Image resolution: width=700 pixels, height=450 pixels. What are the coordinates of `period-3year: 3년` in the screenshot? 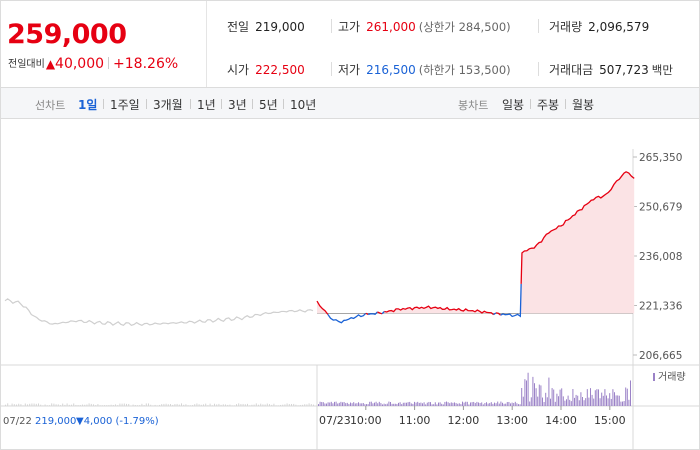 It's located at (237, 105).